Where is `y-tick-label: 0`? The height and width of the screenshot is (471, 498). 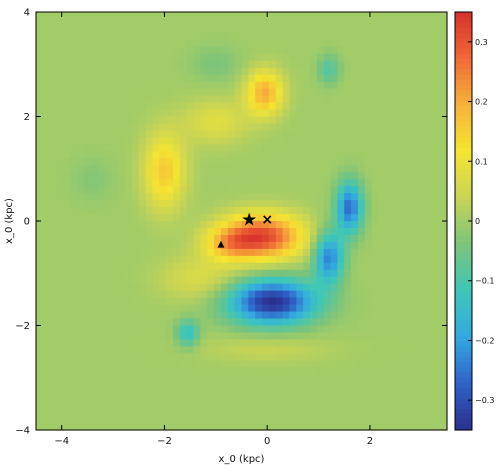 y-tick-label: 0 is located at coordinates (27, 222).